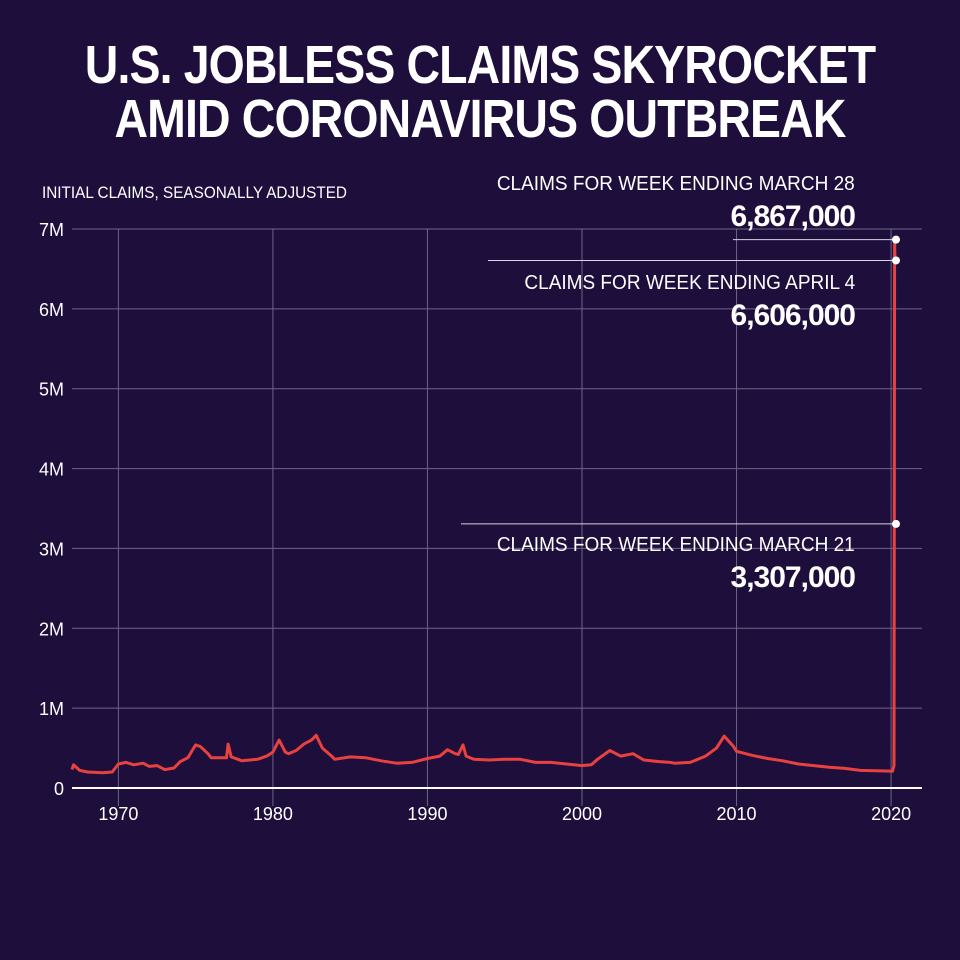  What do you see at coordinates (676, 545) in the screenshot?
I see `annotation-label: CLAIMS FOR WEEK ENDING MARCH 21` at bounding box center [676, 545].